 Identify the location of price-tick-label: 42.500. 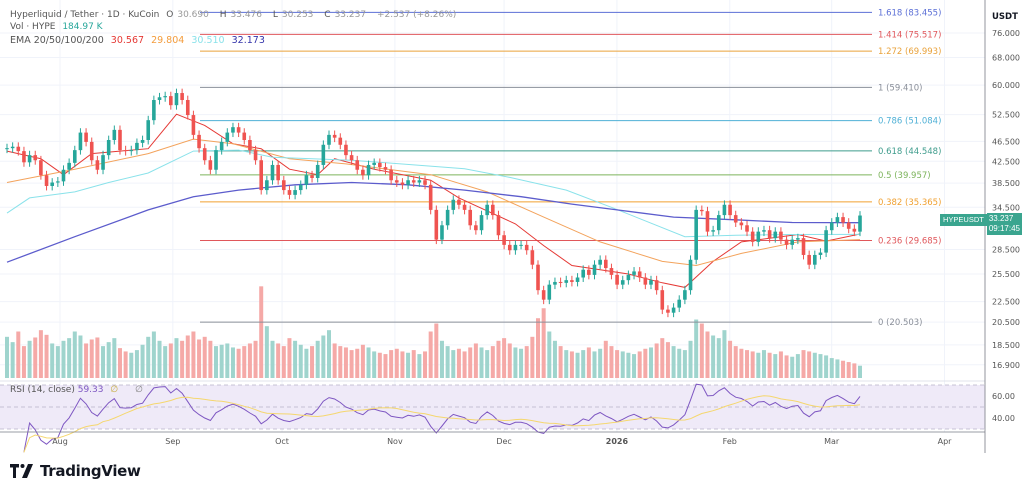
(1006, 161).